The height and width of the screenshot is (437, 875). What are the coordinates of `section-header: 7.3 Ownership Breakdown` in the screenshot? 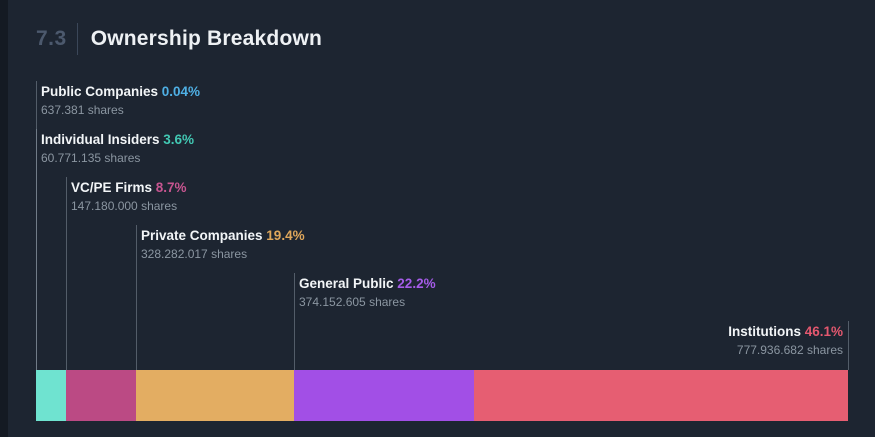 It's located at (179, 39).